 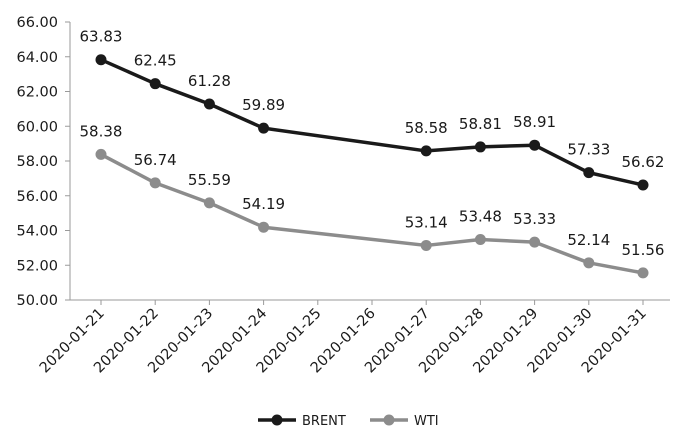 What do you see at coordinates (534, 219) in the screenshot?
I see `data-label: 53.33` at bounding box center [534, 219].